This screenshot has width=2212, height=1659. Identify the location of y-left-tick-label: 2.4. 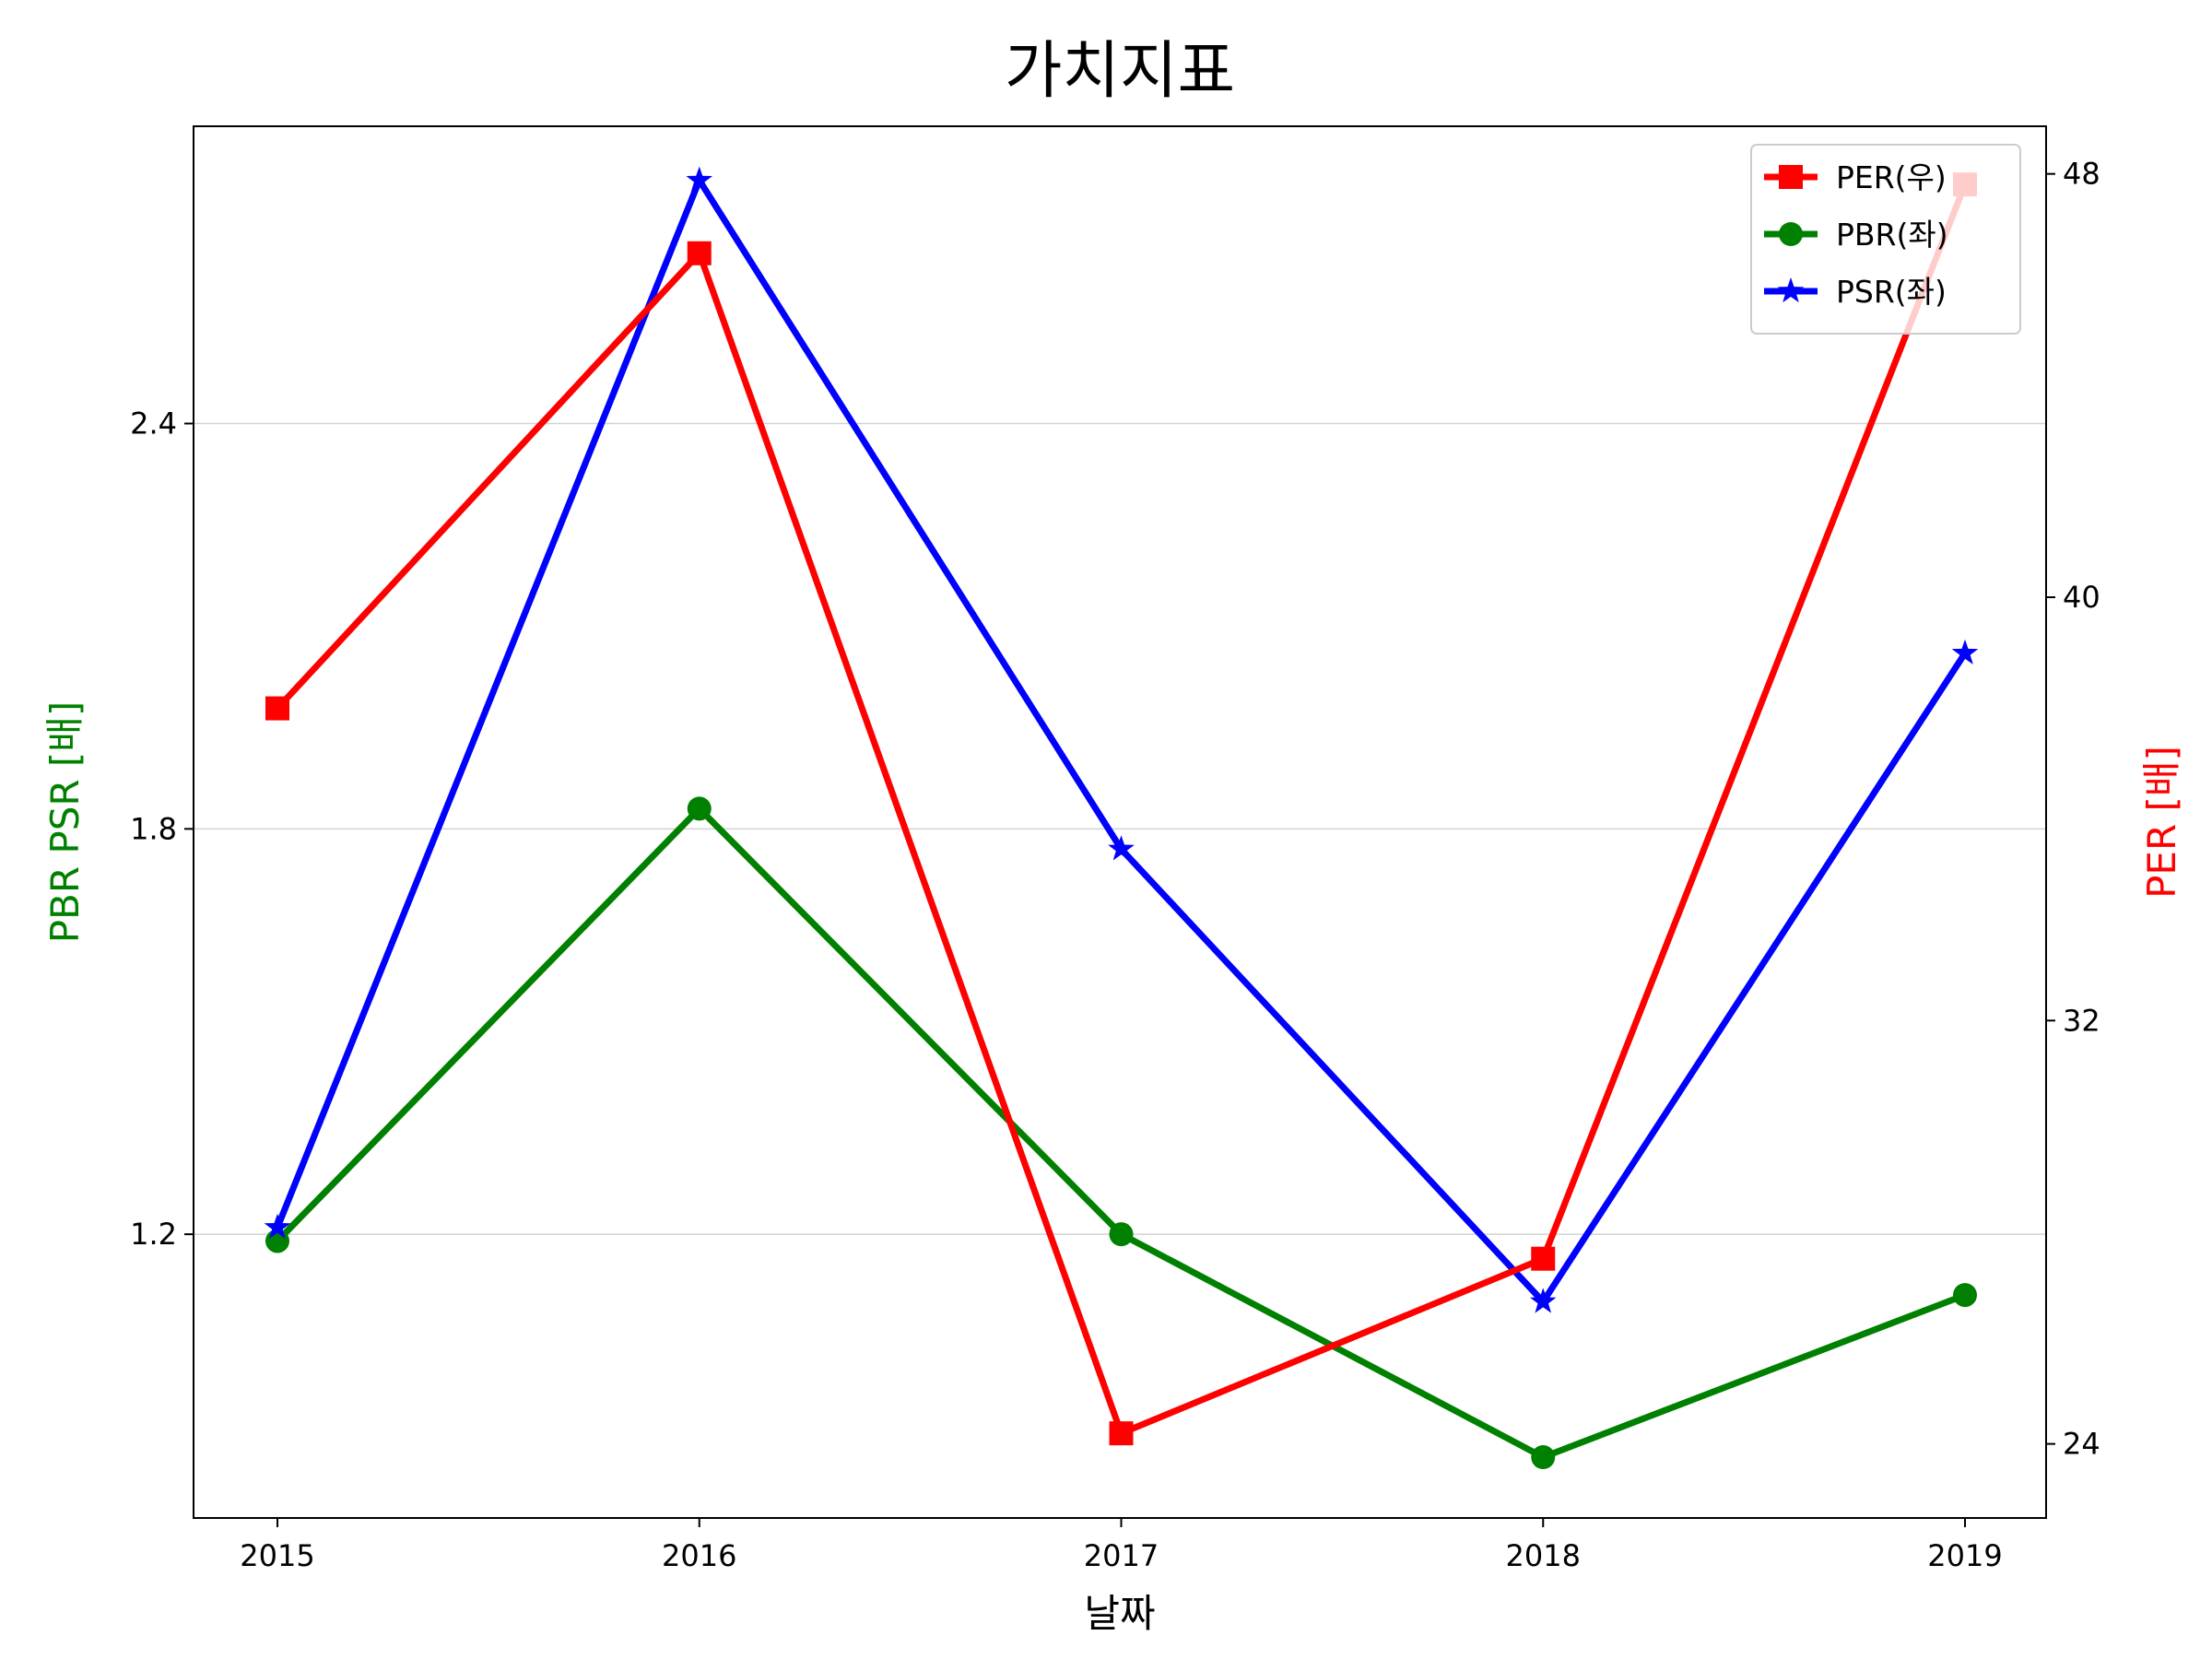
(153, 423).